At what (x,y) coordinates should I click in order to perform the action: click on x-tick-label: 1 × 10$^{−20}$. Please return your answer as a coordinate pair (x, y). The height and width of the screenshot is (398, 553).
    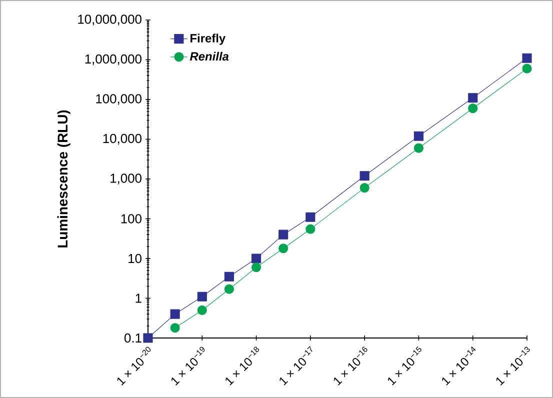
    Looking at the image, I should click on (134, 366).